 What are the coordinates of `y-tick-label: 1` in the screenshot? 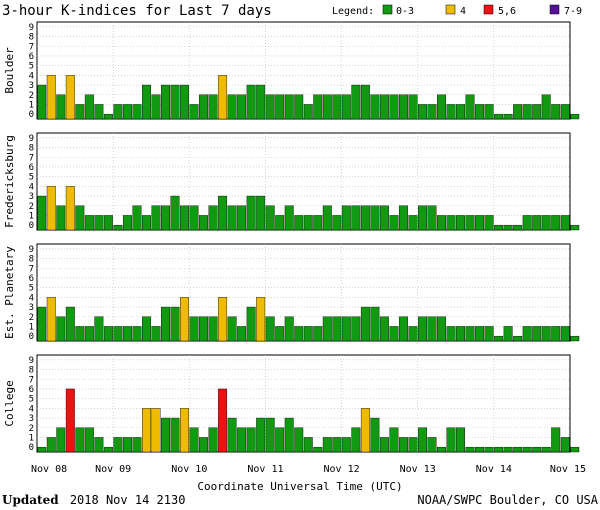 It's located at (31, 216).